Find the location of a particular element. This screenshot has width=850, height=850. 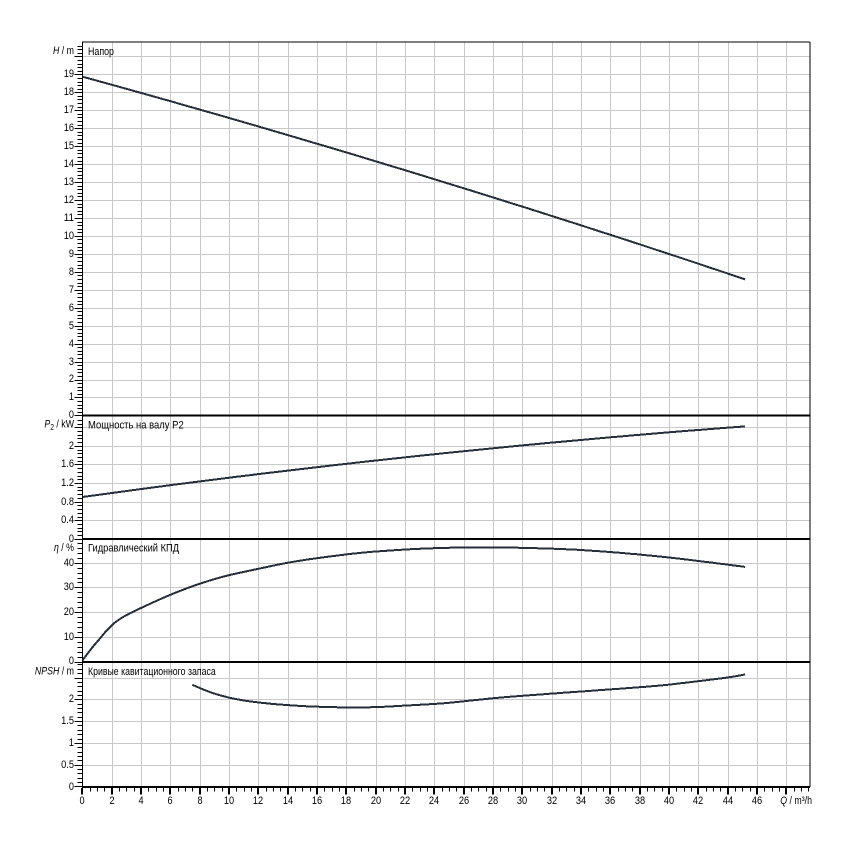

svg-text: 0.8 is located at coordinates (67, 502).